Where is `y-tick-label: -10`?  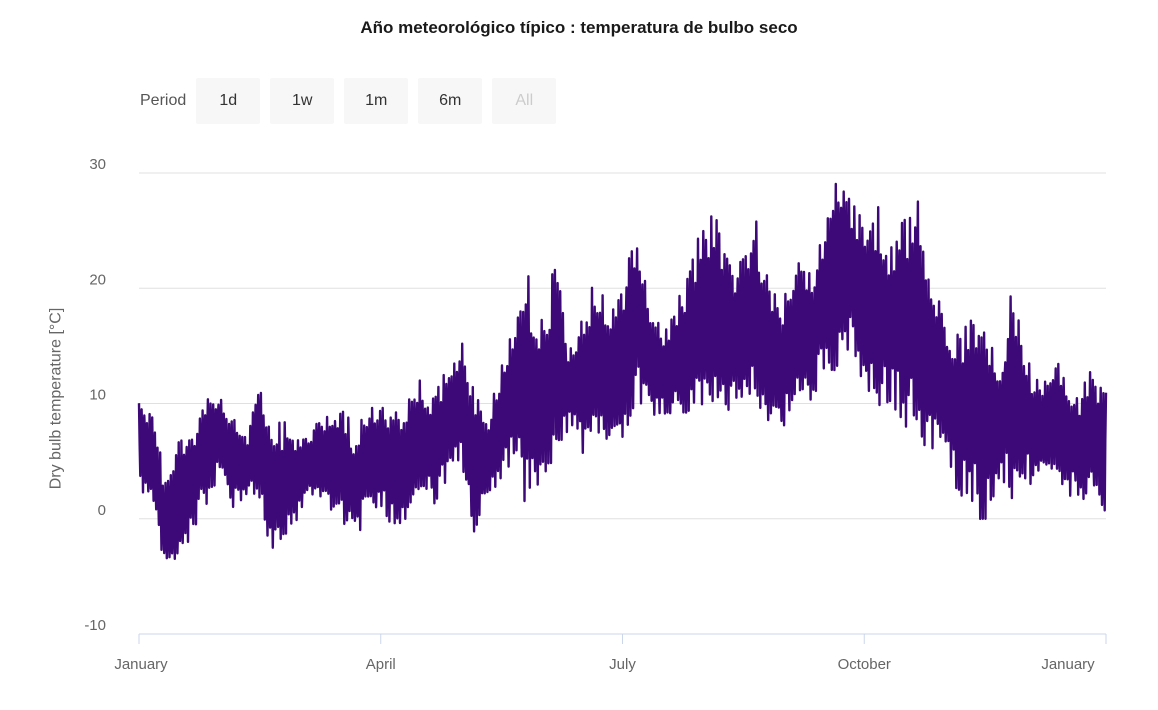 y-tick-label: -10 is located at coordinates (95, 625).